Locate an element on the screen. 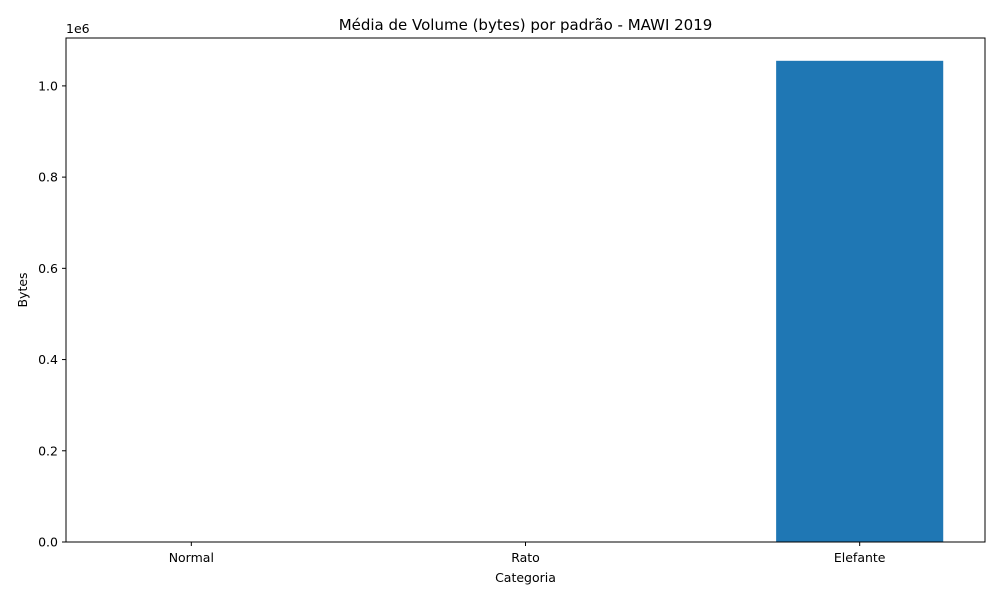  y-tick-label: 0.0 is located at coordinates (48, 542).